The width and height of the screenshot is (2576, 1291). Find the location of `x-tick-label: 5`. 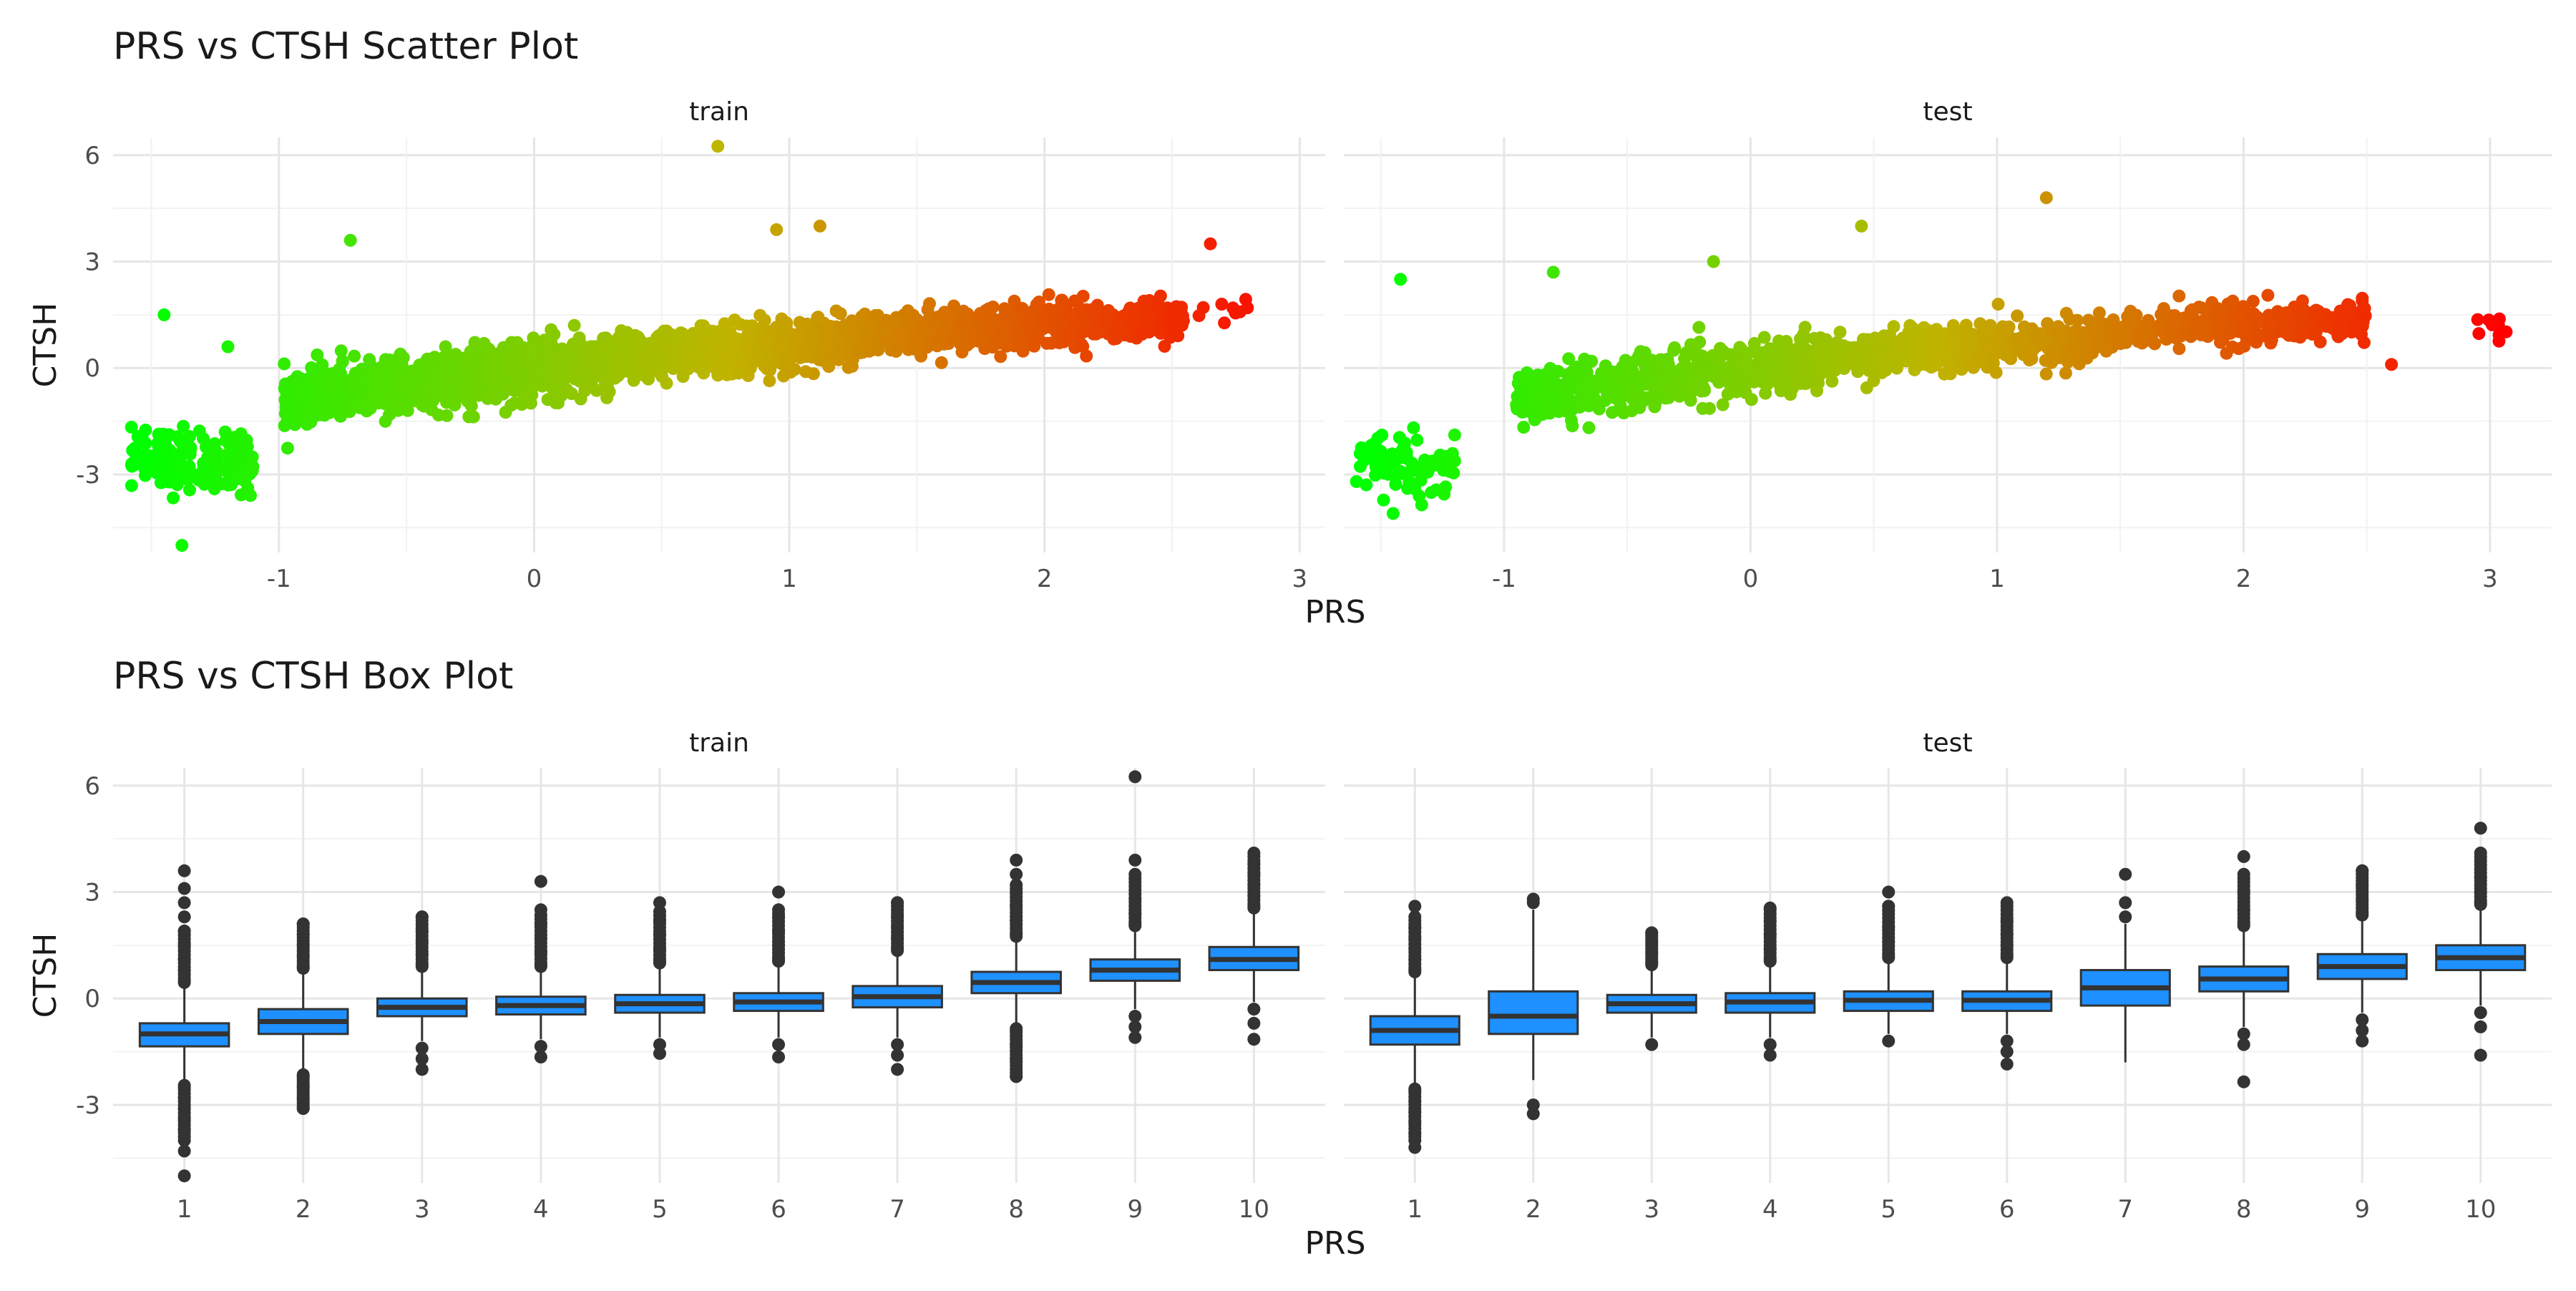

x-tick-label: 5 is located at coordinates (1888, 1209).